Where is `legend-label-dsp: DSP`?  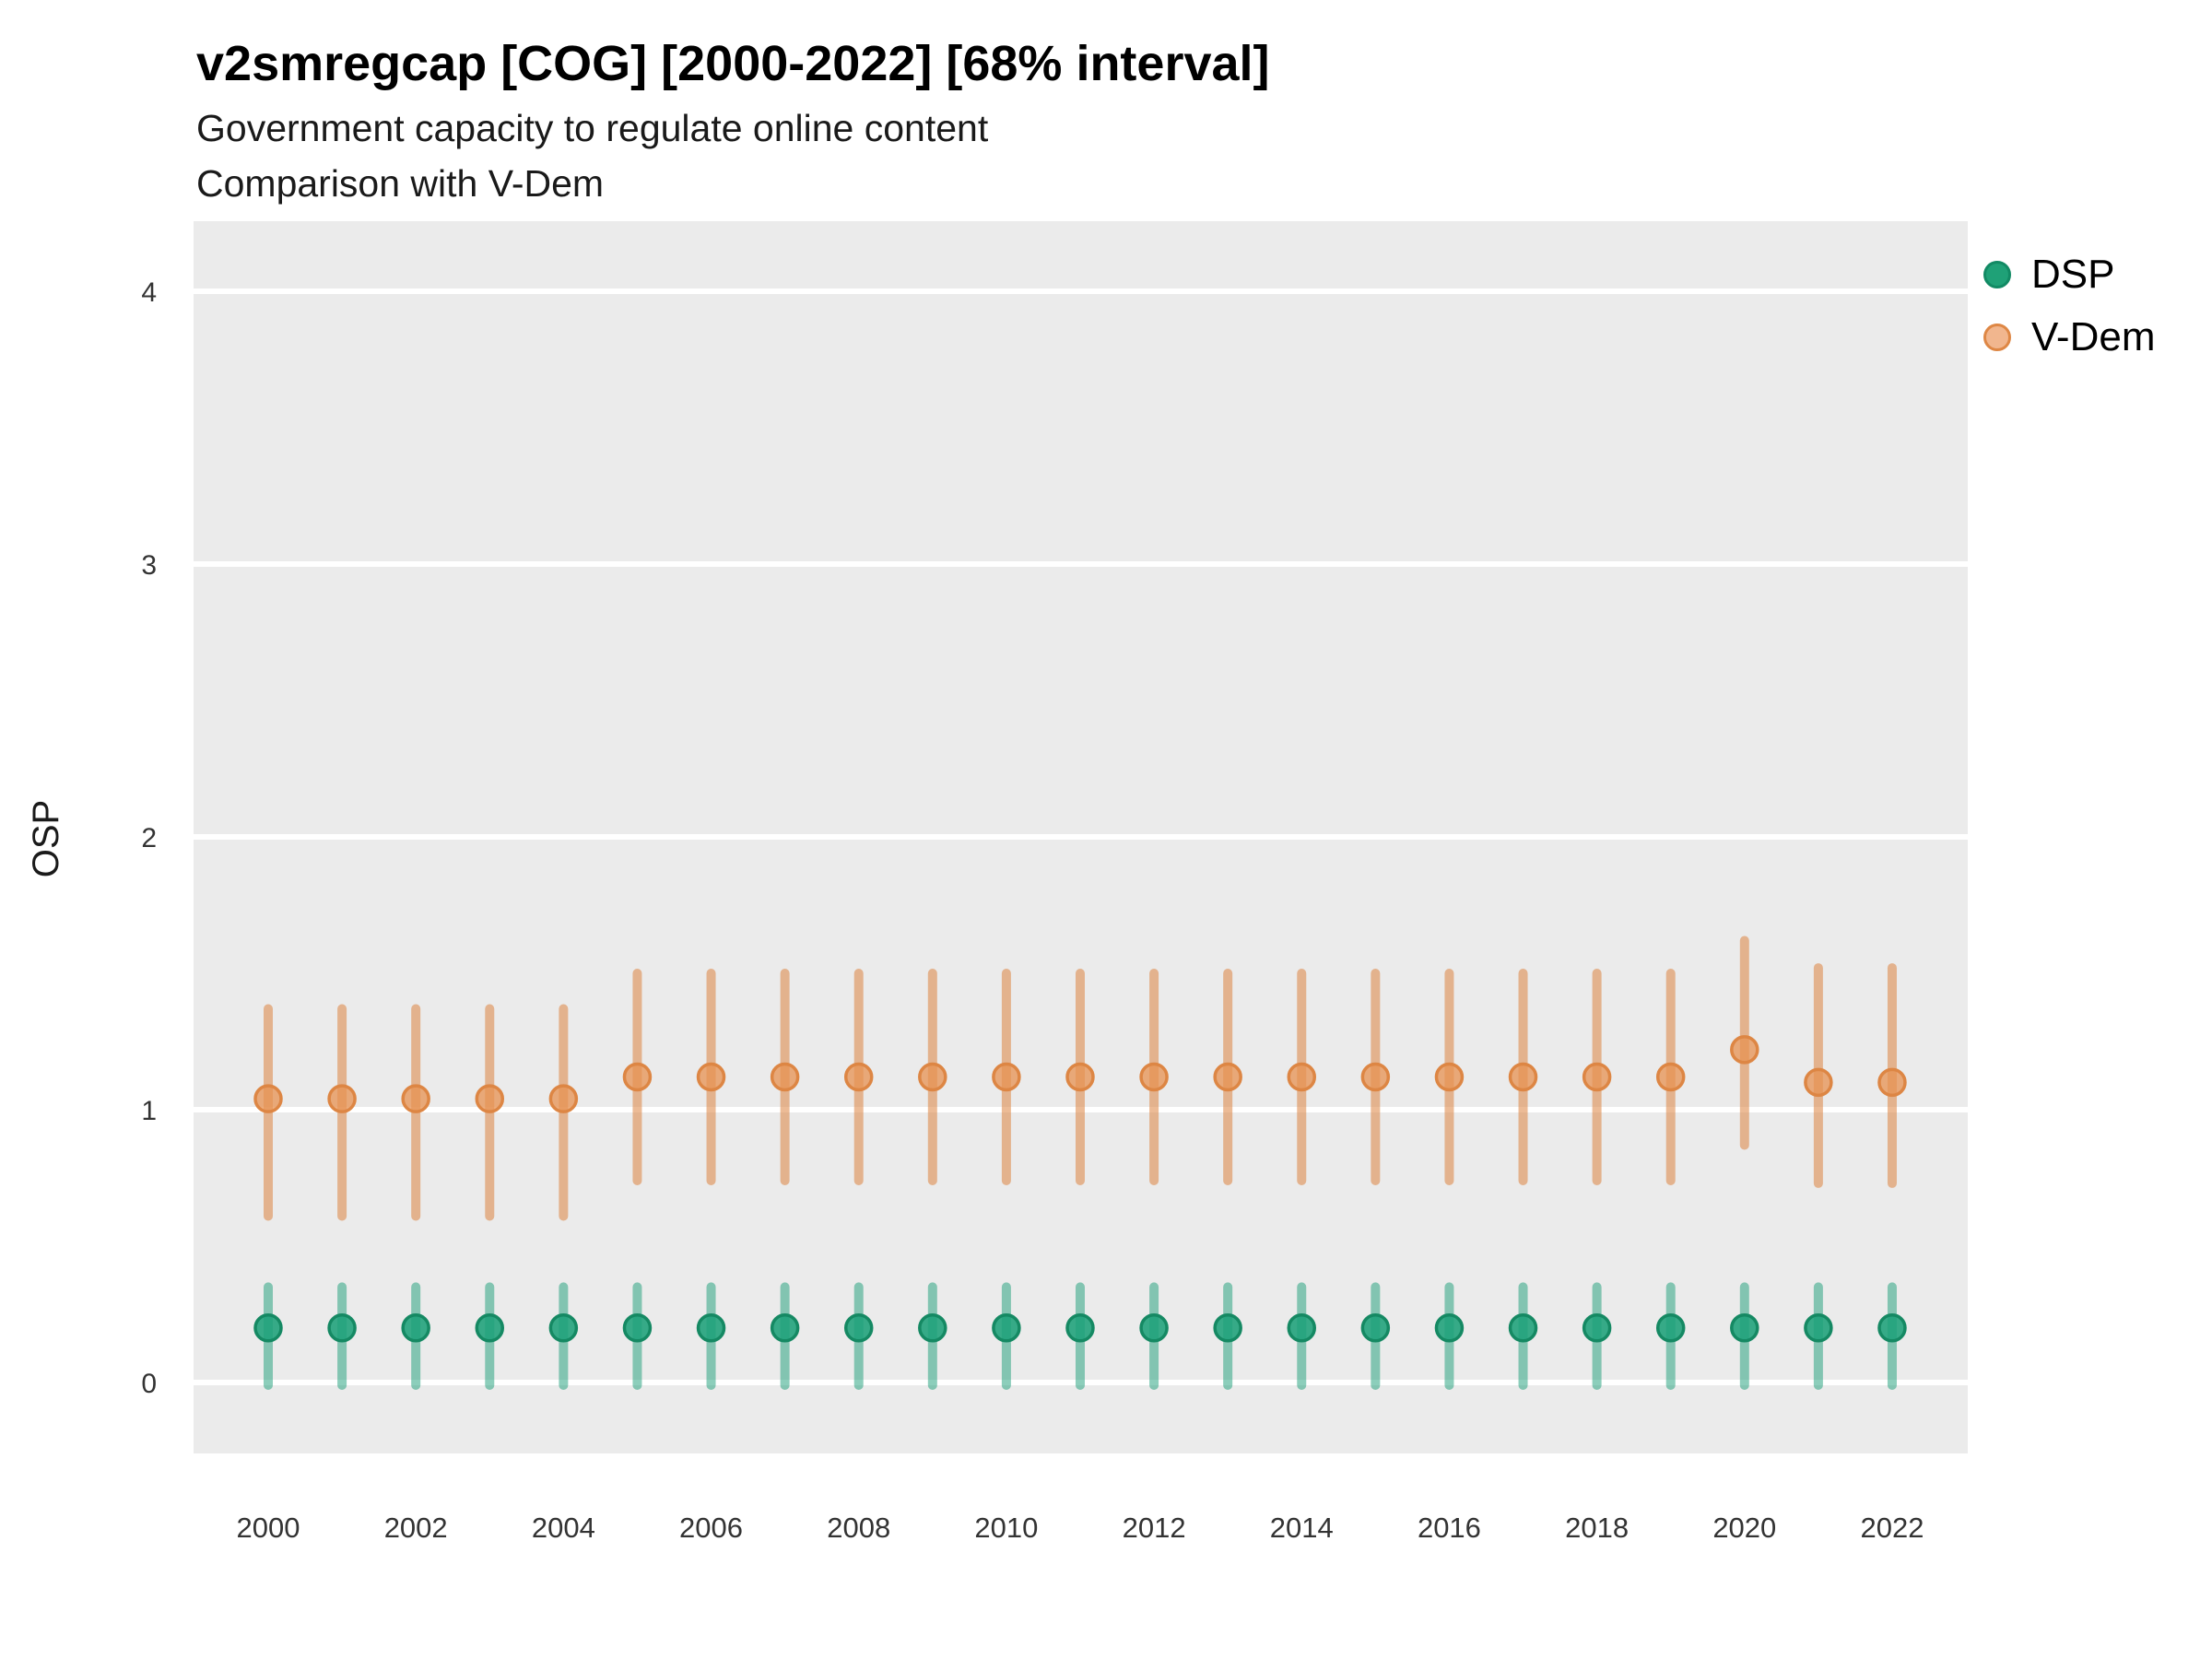 legend-label-dsp: DSP is located at coordinates (2073, 274).